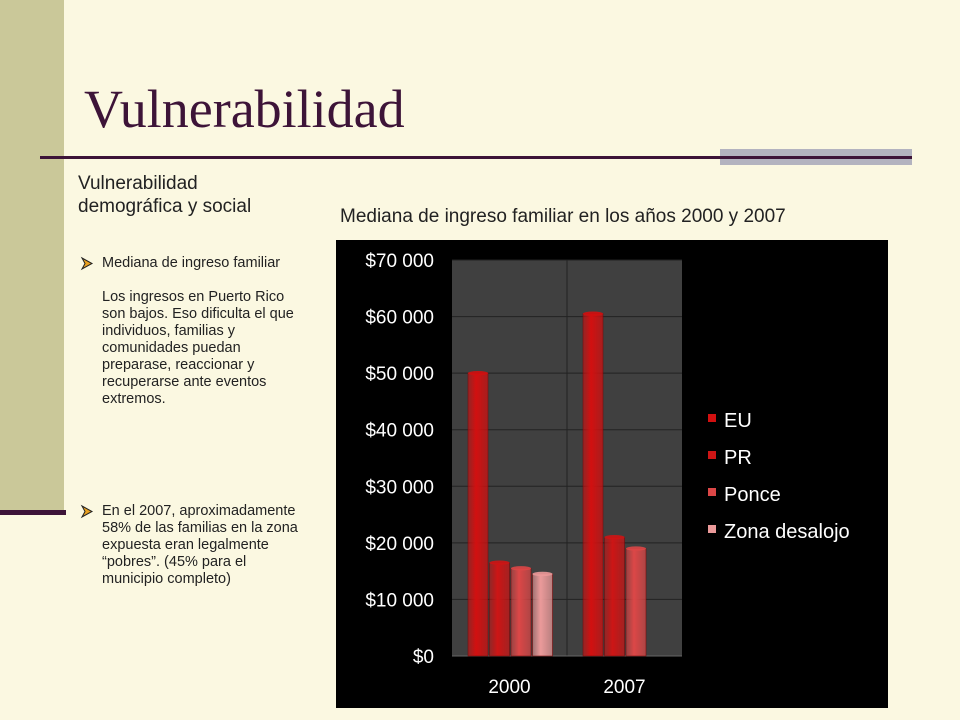 Image resolution: width=960 pixels, height=720 pixels. What do you see at coordinates (399, 487) in the screenshot?
I see `y-tick-label: $30 000` at bounding box center [399, 487].